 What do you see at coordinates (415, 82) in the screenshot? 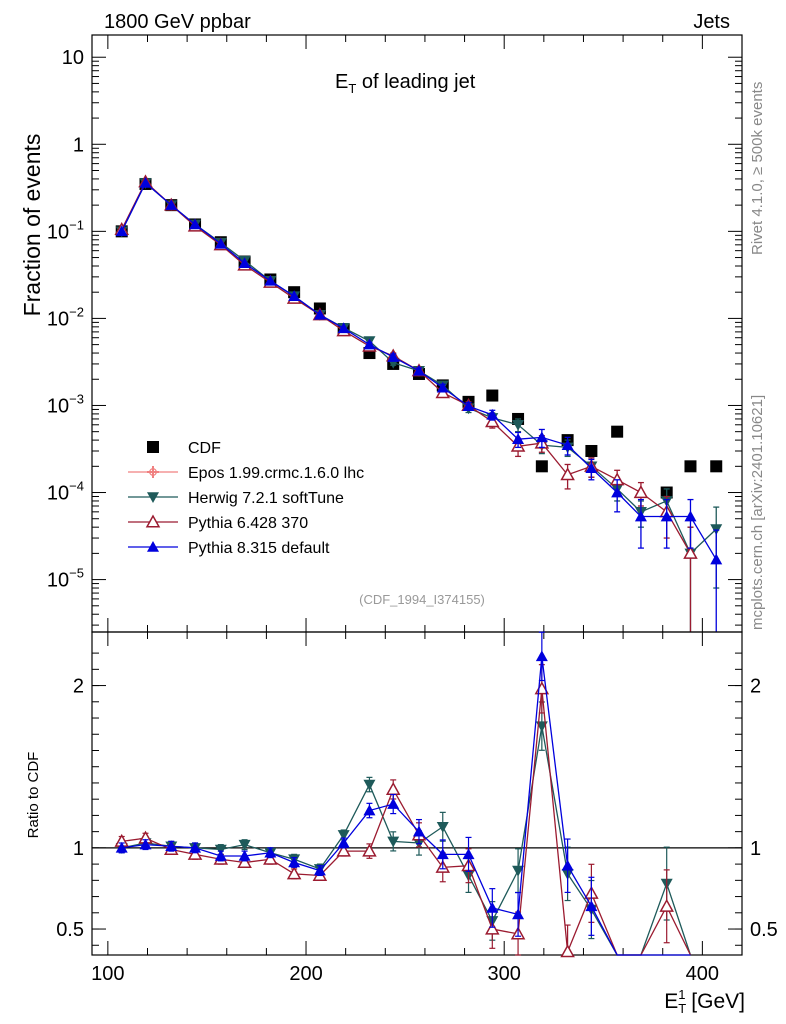
I see `plot-title-rest: of leading jet` at bounding box center [415, 82].